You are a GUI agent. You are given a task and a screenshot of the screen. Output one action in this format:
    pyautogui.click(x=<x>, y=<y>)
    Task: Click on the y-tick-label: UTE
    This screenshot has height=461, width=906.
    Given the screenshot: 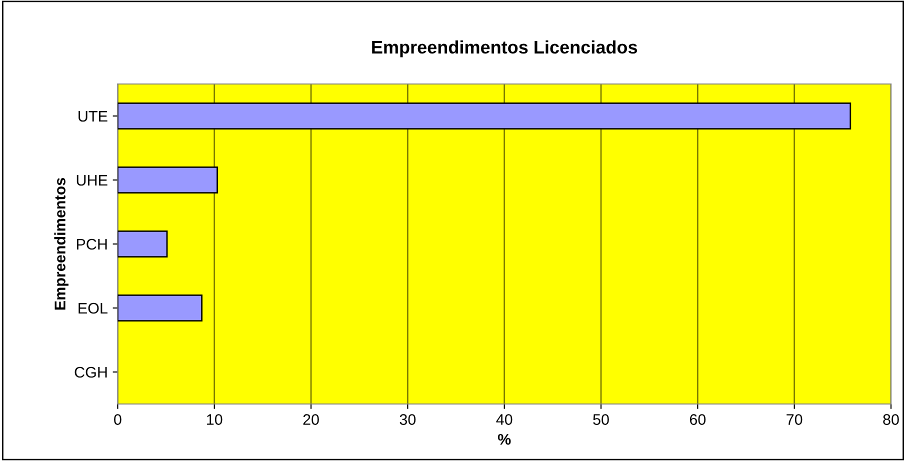 What is the action you would take?
    pyautogui.click(x=93, y=116)
    